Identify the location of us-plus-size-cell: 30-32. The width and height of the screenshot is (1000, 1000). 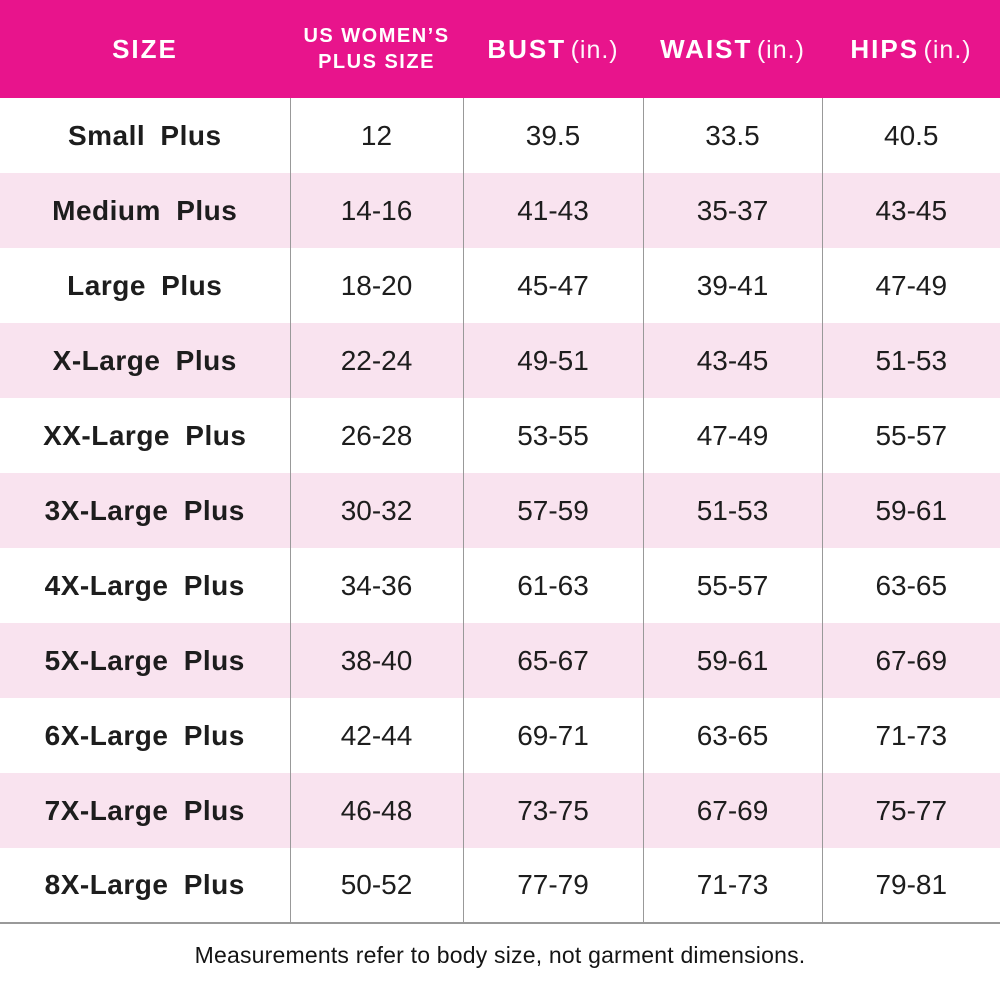
(376, 510).